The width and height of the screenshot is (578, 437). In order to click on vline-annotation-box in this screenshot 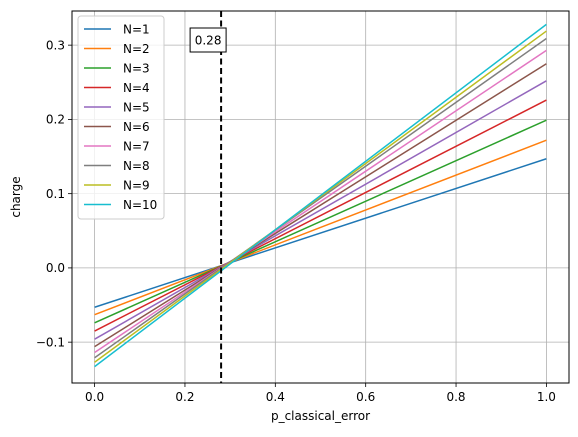, I will do `click(208, 40)`.